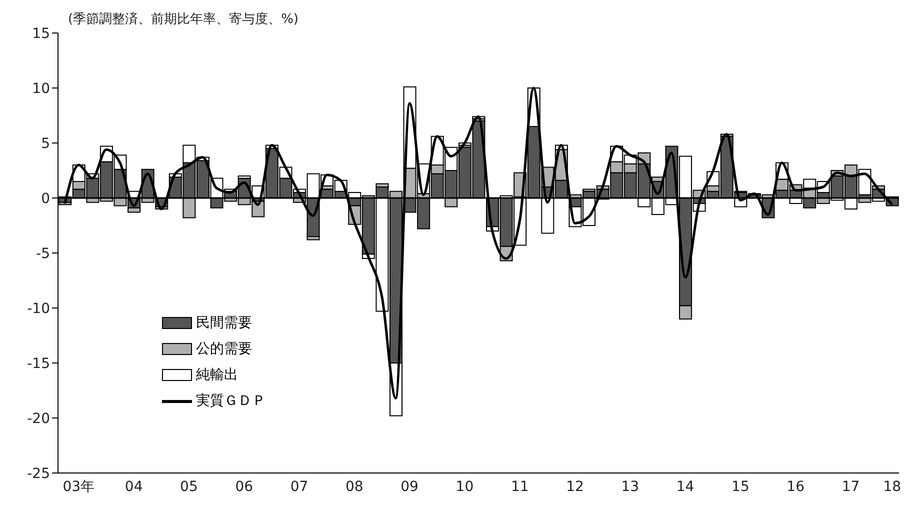  What do you see at coordinates (38, 474) in the screenshot?
I see `y-tick-label: -25` at bounding box center [38, 474].